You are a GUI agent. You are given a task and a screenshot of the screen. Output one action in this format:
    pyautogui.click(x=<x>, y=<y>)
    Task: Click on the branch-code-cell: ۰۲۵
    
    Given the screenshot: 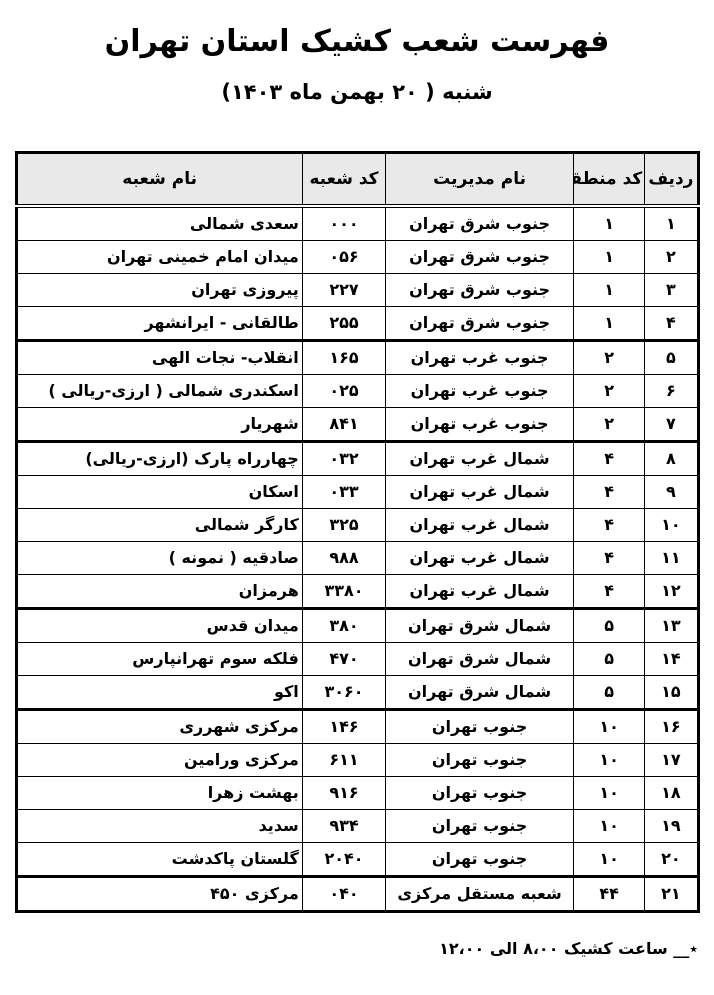 What is the action you would take?
    pyautogui.click(x=344, y=390)
    